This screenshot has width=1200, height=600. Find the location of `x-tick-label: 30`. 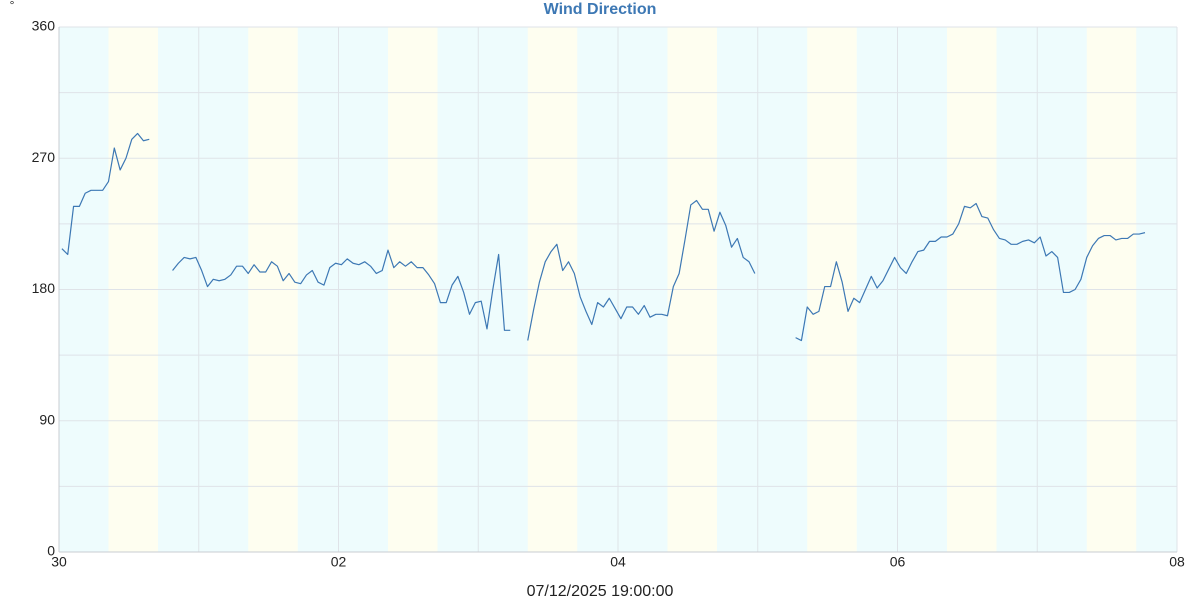

x-tick-label: 30 is located at coordinates (59, 562).